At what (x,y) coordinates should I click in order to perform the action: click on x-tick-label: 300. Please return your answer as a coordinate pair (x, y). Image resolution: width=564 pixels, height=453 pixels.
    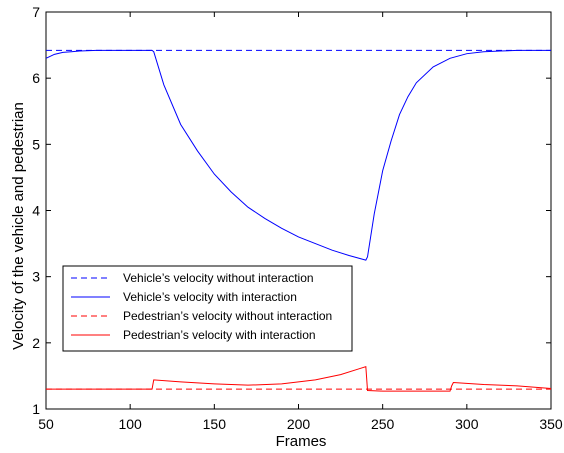
    Looking at the image, I should click on (467, 424).